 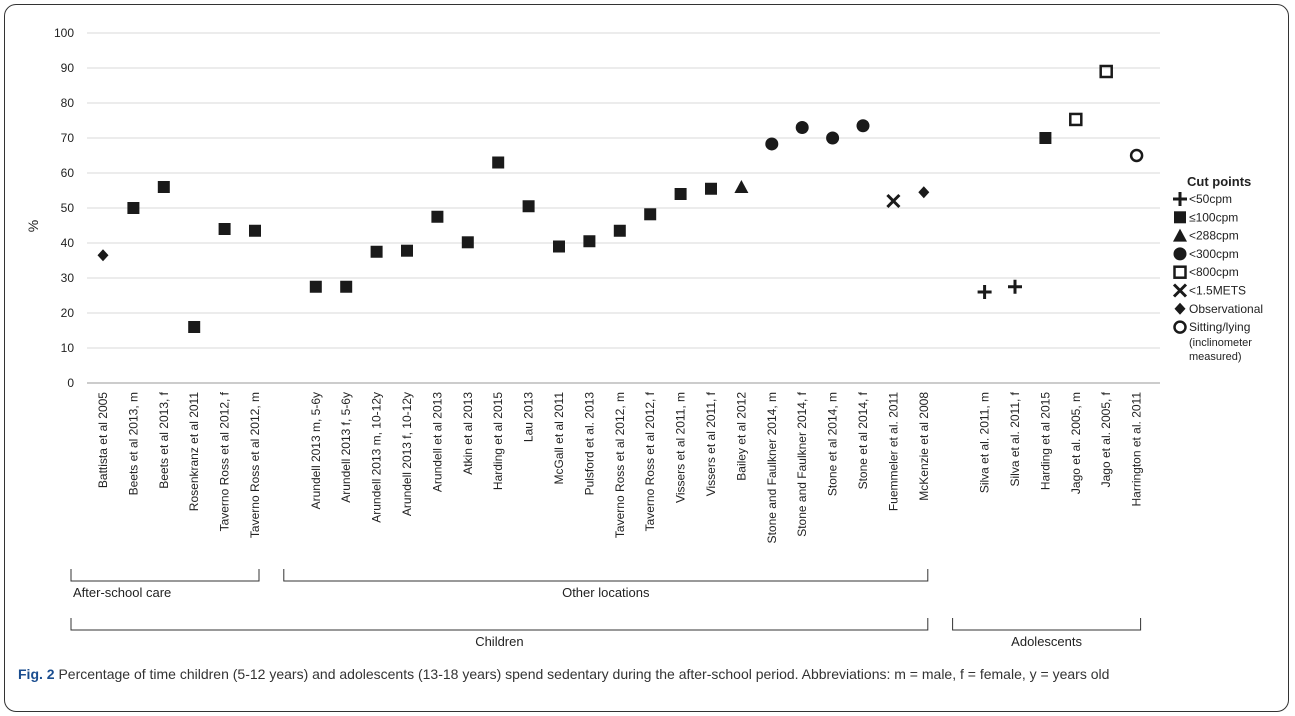 I want to click on diamond-marker, so click(x=1180, y=308).